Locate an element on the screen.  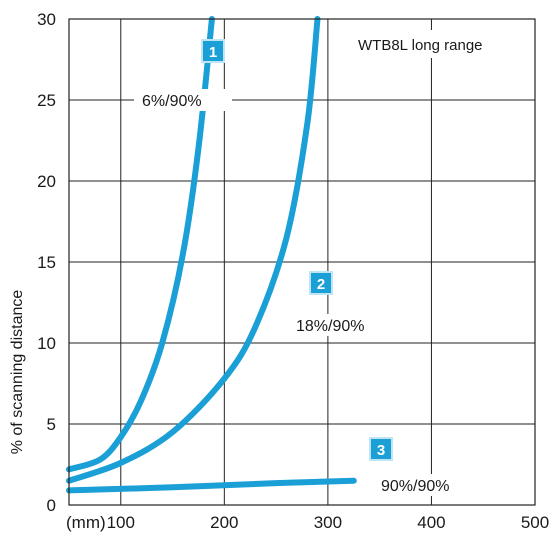
x-tick-label: 400 is located at coordinates (431, 522).